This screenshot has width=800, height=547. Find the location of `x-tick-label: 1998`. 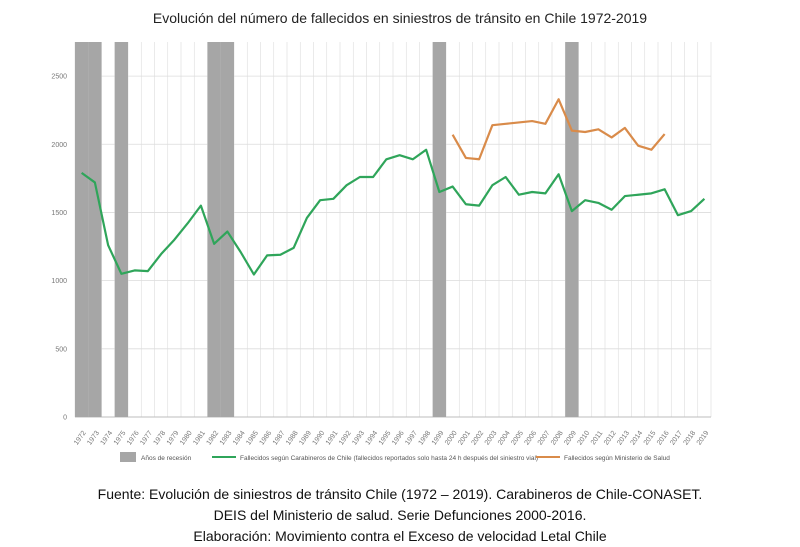

x-tick-label: 1998 is located at coordinates (425, 438).